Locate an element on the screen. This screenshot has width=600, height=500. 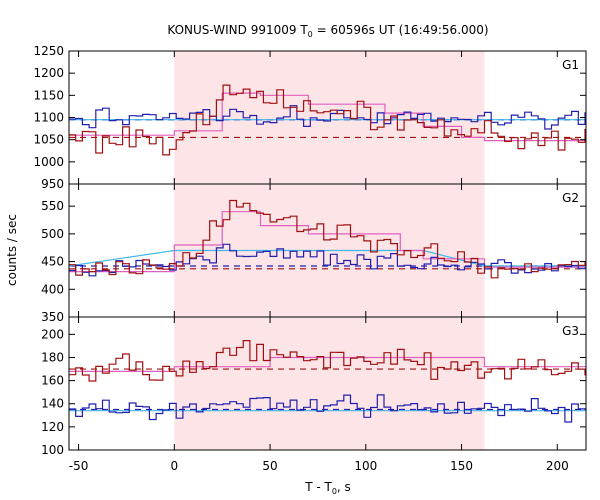
y-tick-label: 160 is located at coordinates (52, 381).